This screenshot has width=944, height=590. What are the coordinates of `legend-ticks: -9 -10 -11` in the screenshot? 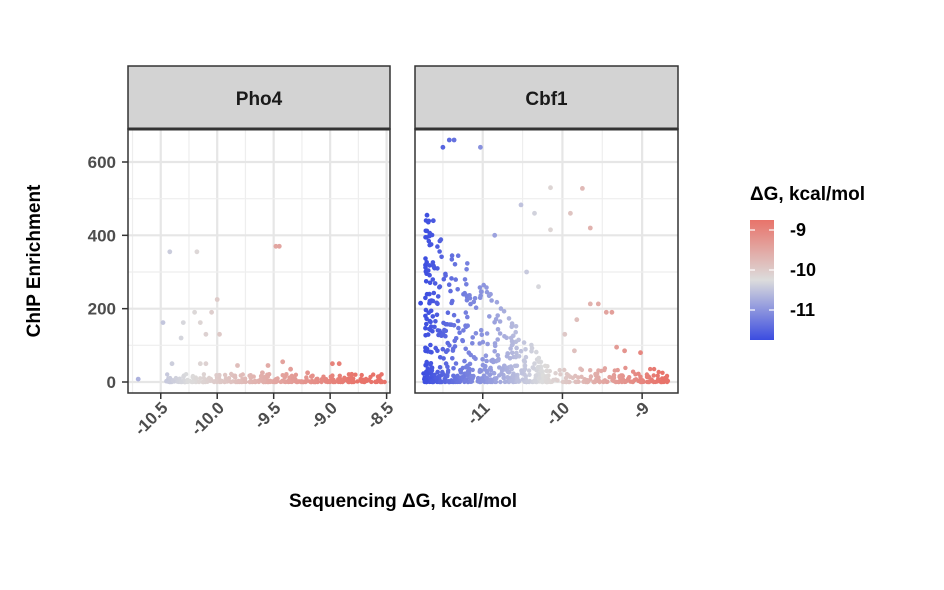 It's located at (783, 270).